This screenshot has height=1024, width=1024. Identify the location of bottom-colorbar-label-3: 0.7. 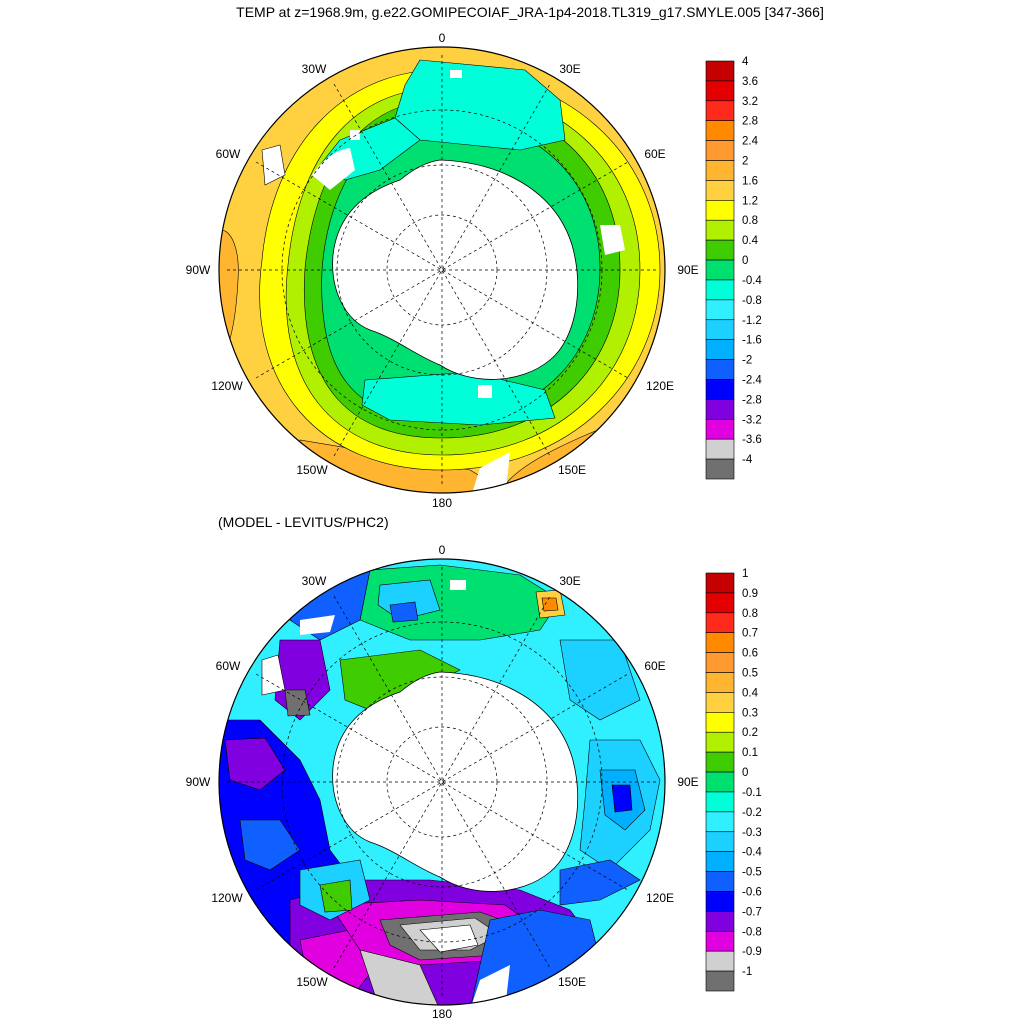
(750, 634).